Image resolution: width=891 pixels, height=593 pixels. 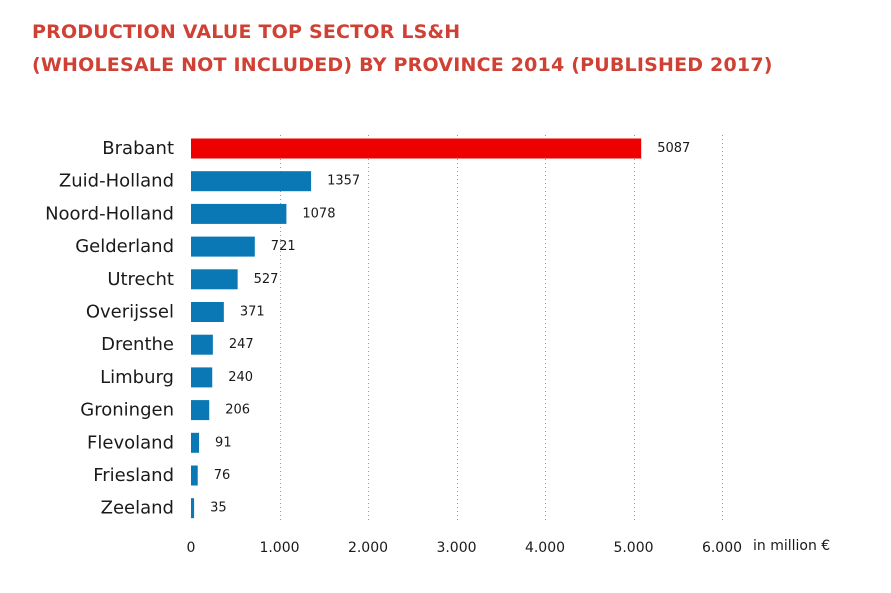 I want to click on category-label-overijssel: Overijssel, so click(x=130, y=312).